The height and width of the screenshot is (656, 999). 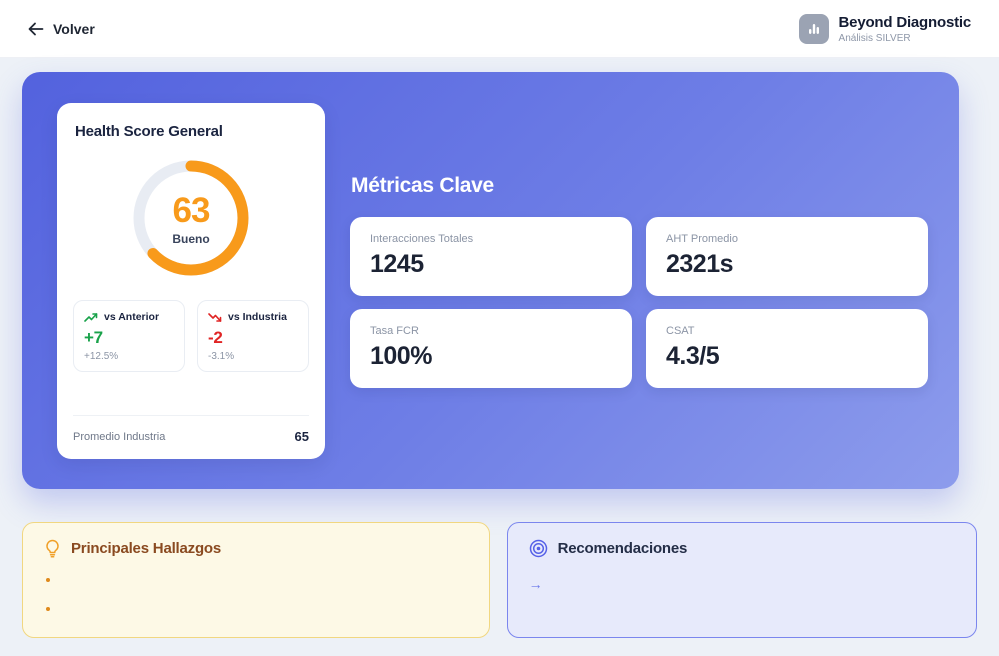 What do you see at coordinates (149, 131) in the screenshot?
I see `health-score-title: Health Score General` at bounding box center [149, 131].